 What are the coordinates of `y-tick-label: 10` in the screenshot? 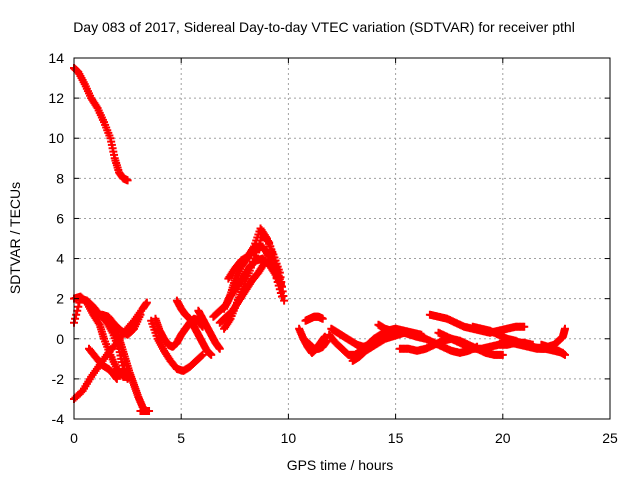 It's located at (56, 138).